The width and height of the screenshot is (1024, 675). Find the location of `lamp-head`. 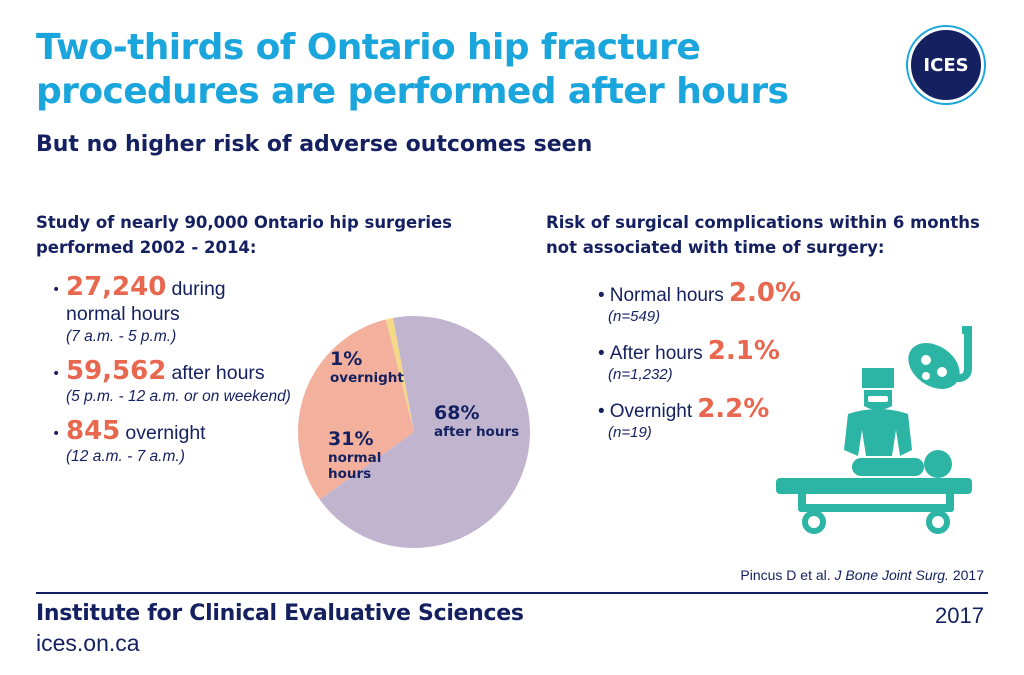

lamp-head is located at coordinates (934, 366).